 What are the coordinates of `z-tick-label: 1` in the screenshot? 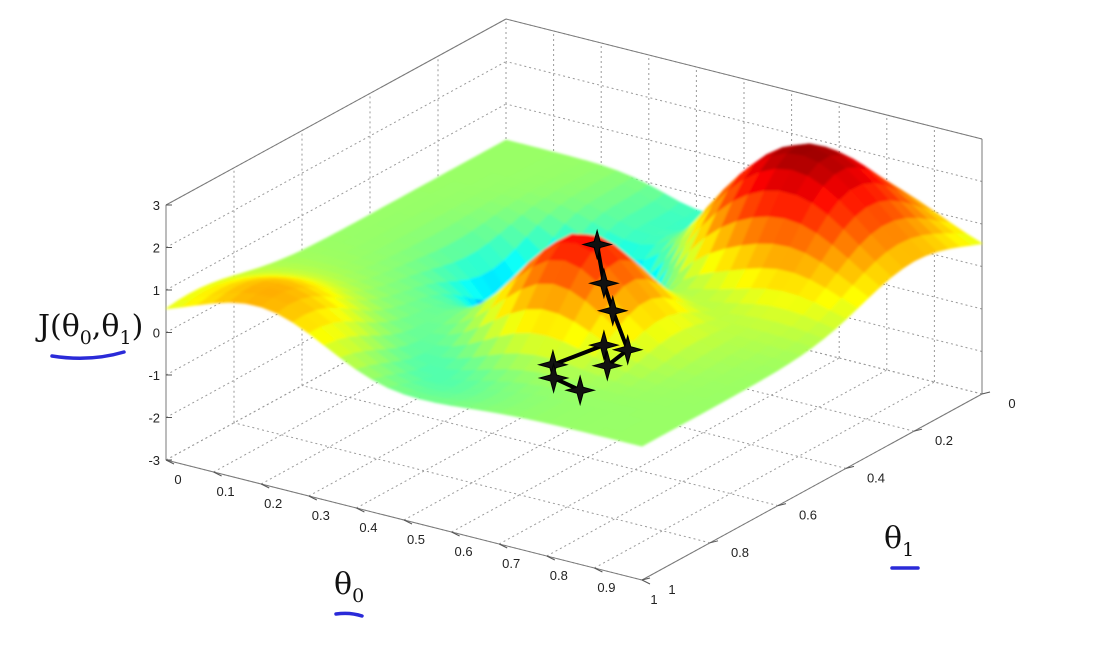 It's located at (156, 290).